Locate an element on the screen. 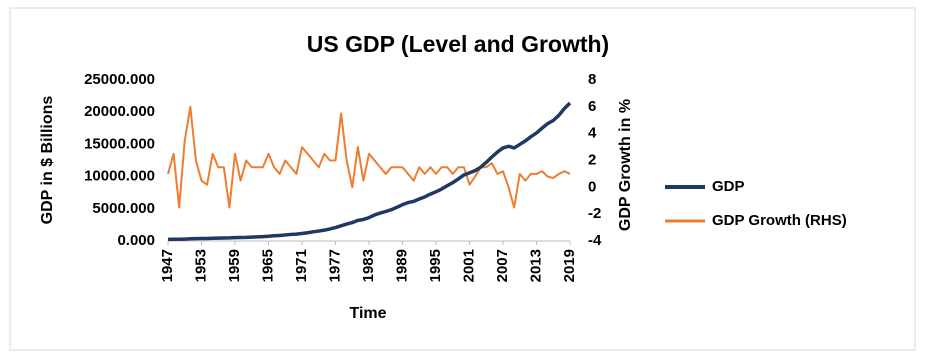  y-tick-label: 5000.000 is located at coordinates (123, 208).